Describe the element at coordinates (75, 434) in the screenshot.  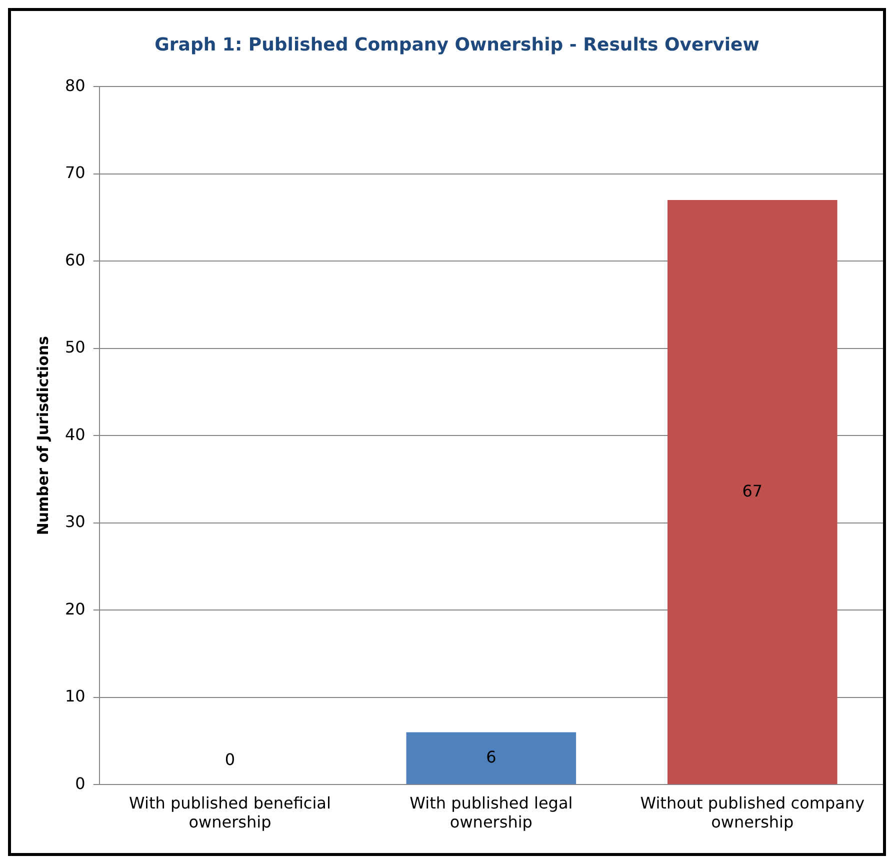
I see `y-tick-label: 40` at that location.